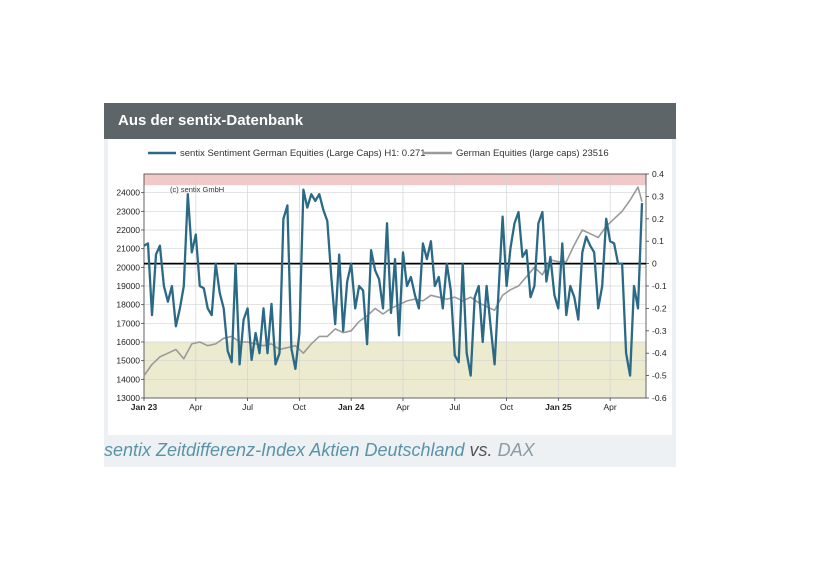 Image resolution: width=816 pixels, height=582 pixels. Describe the element at coordinates (128, 267) in the screenshot. I see `y-left-tick-label: 20000` at that location.